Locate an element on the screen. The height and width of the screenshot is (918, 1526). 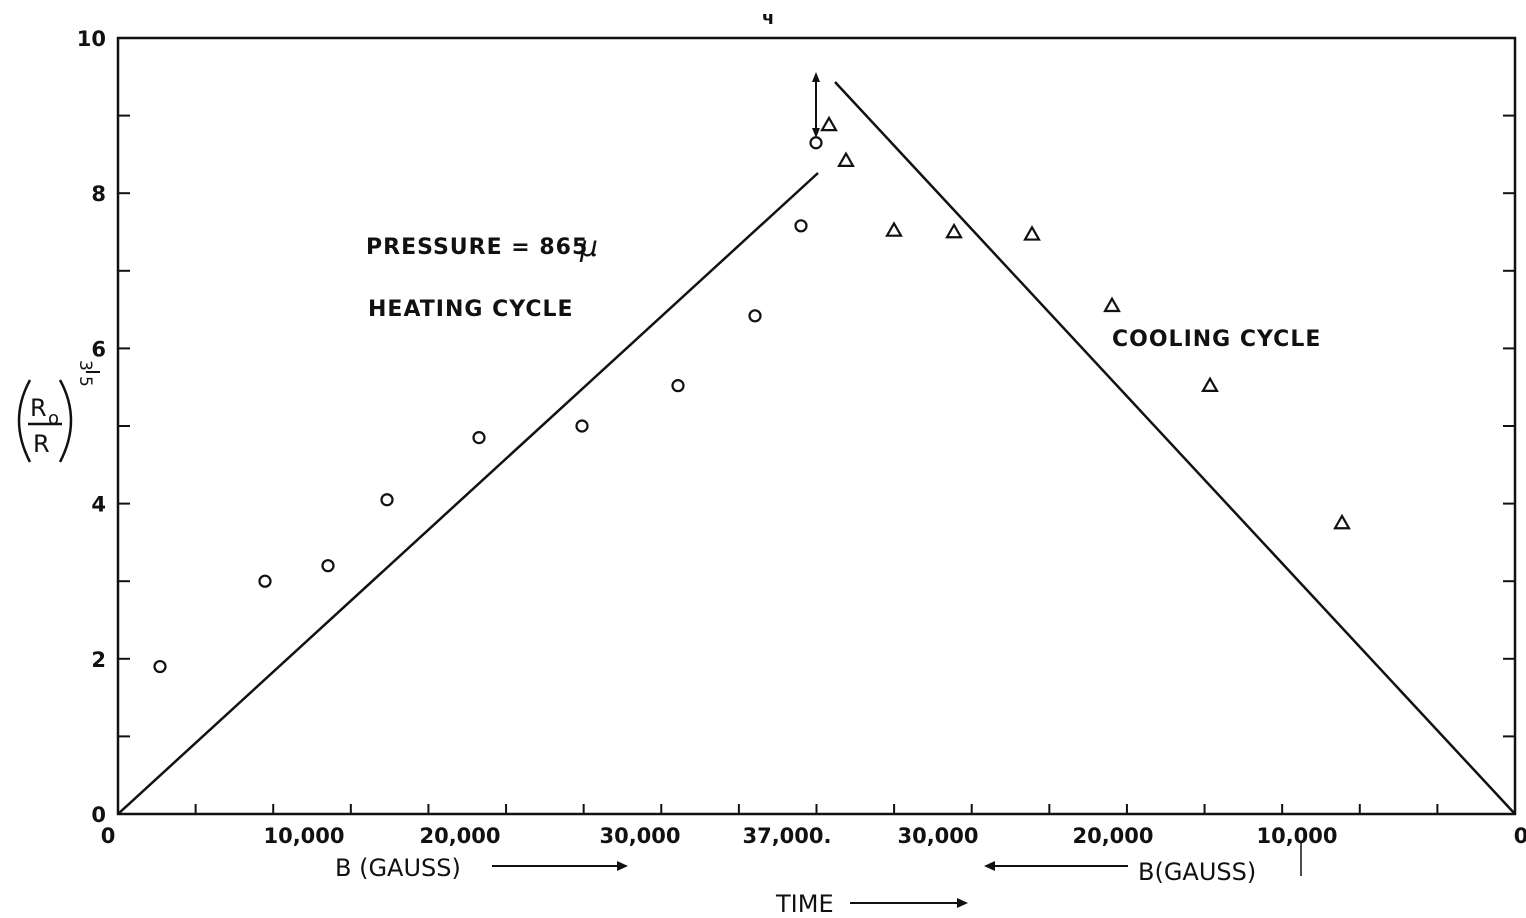
cooling-cycle-label: COOLING CYCLE is located at coordinates (1216, 339).